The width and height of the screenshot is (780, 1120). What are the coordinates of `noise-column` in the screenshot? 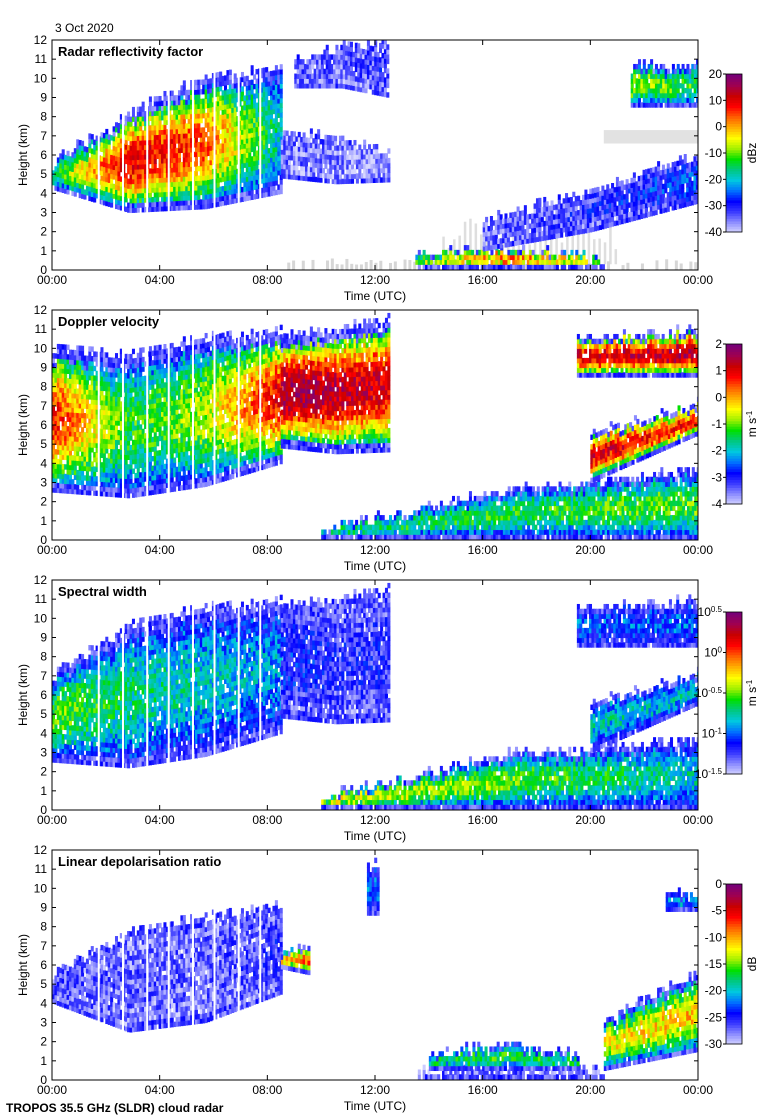 It's located at (605, 253).